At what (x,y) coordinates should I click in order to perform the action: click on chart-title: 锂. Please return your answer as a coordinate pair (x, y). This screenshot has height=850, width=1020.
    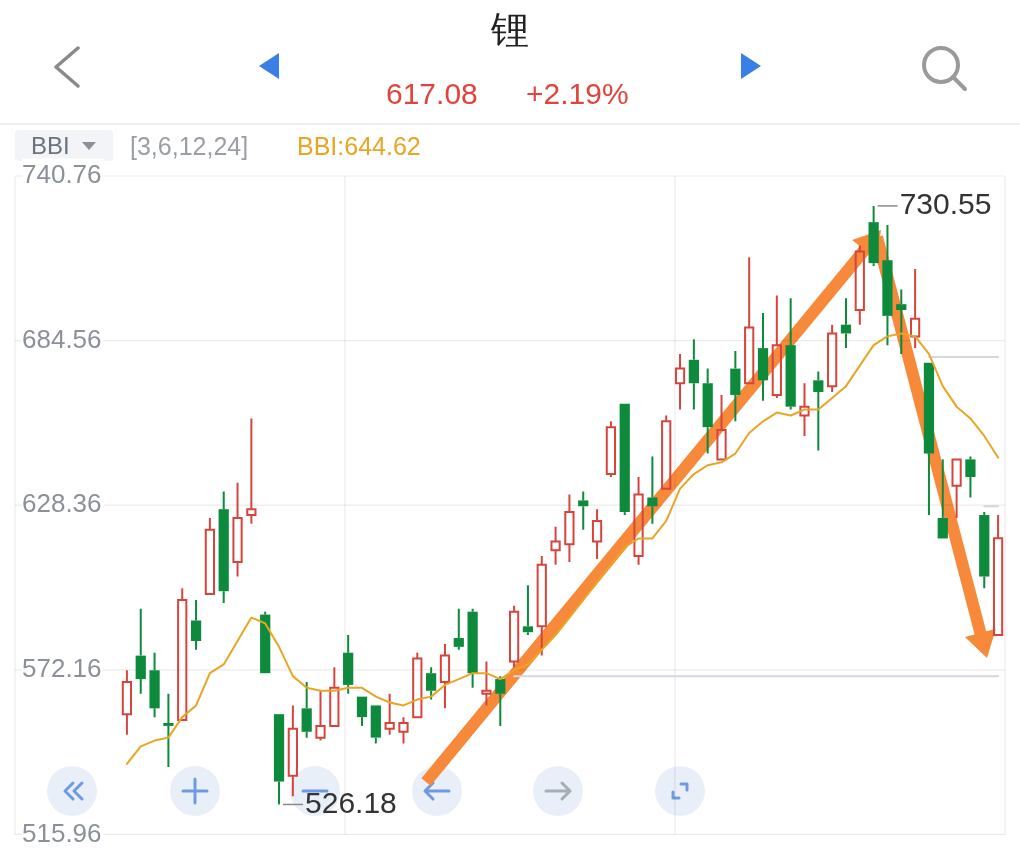
    Looking at the image, I should click on (510, 30).